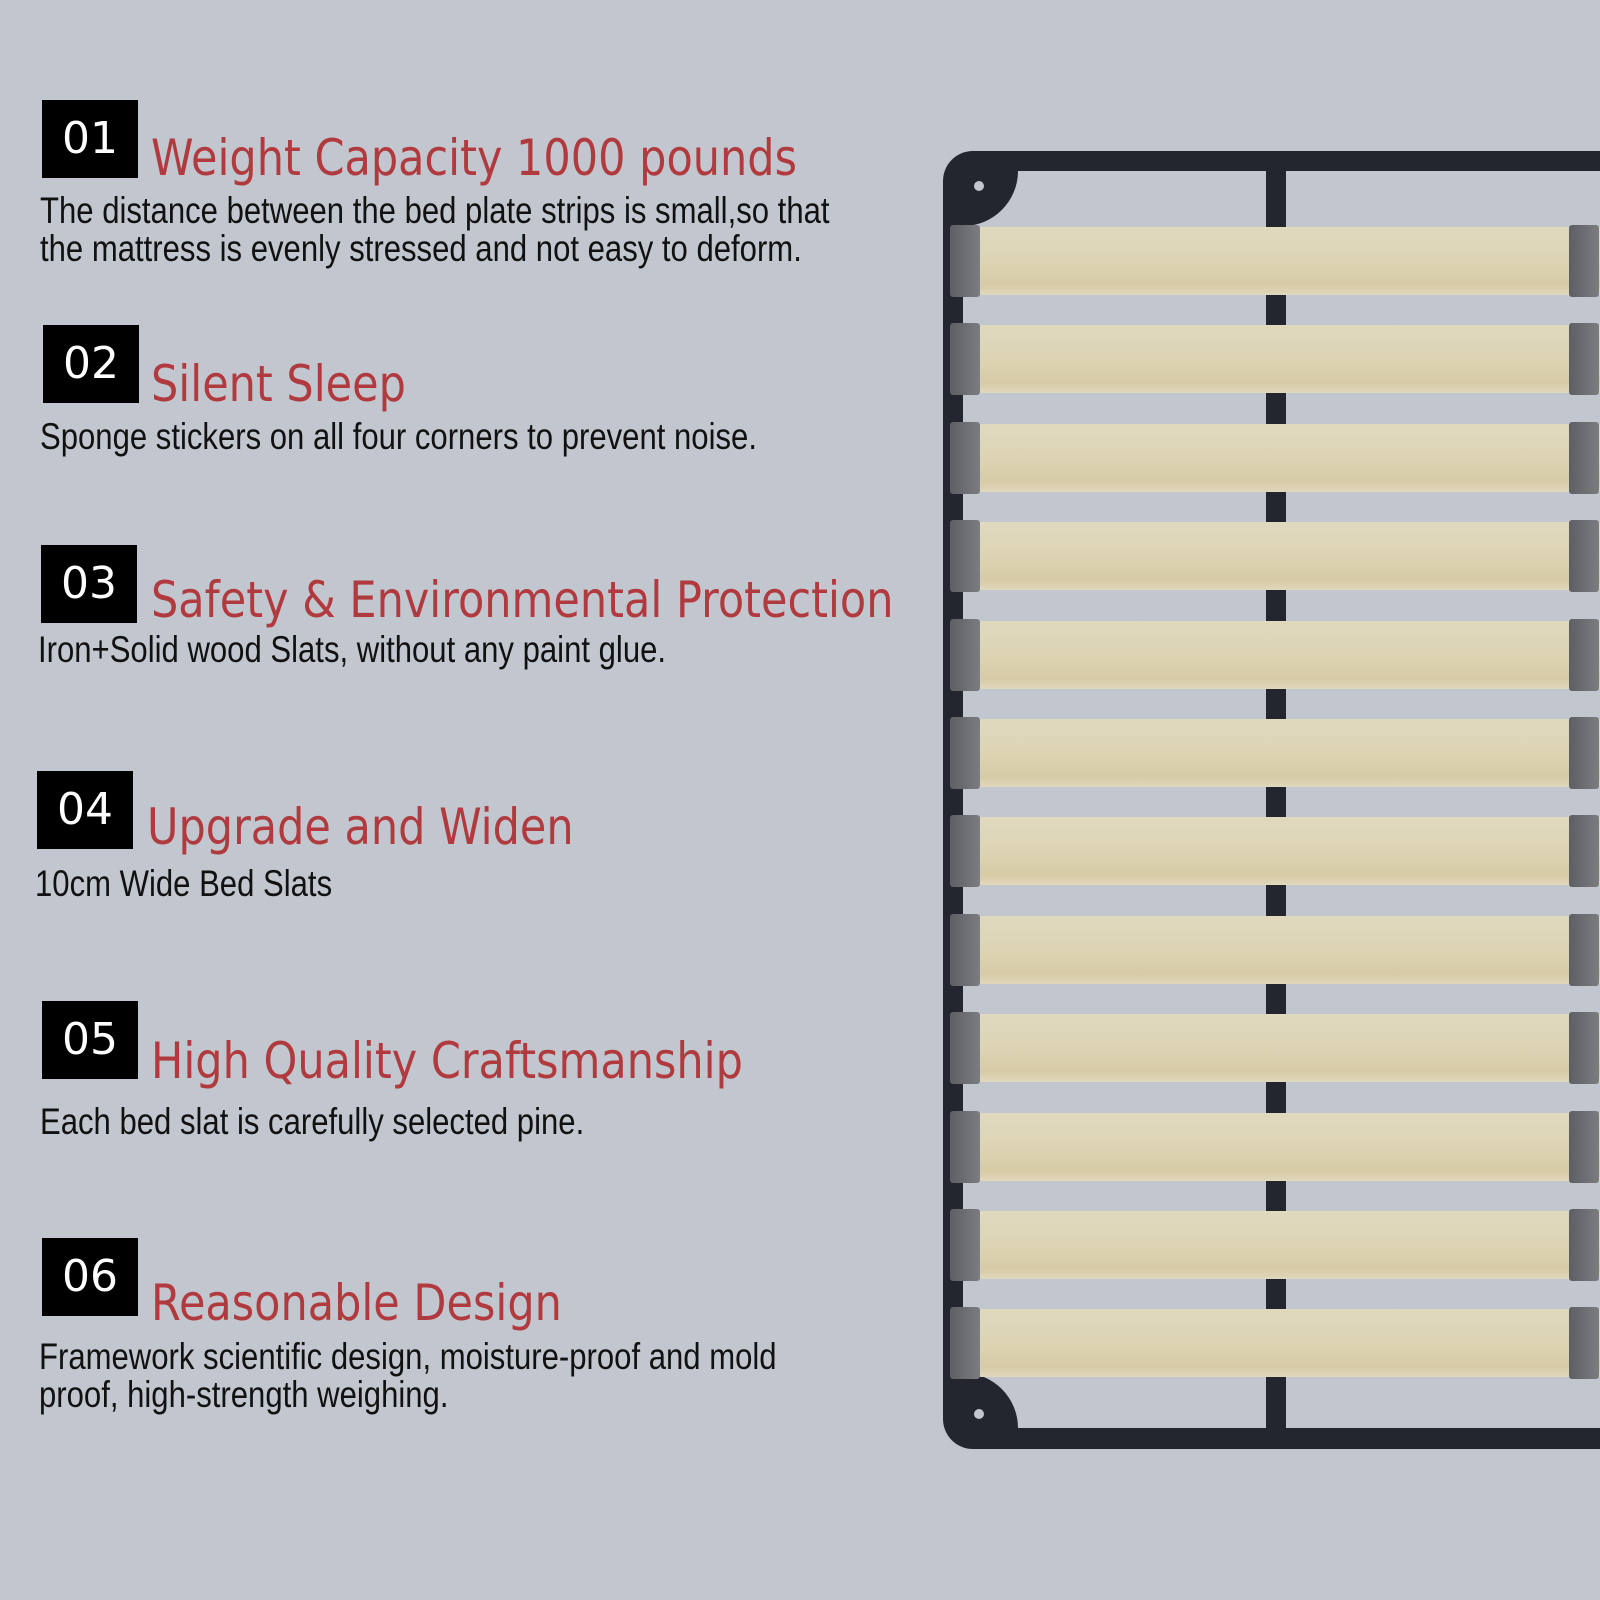  Describe the element at coordinates (90, 1040) in the screenshot. I see `number-badge: 05` at that location.